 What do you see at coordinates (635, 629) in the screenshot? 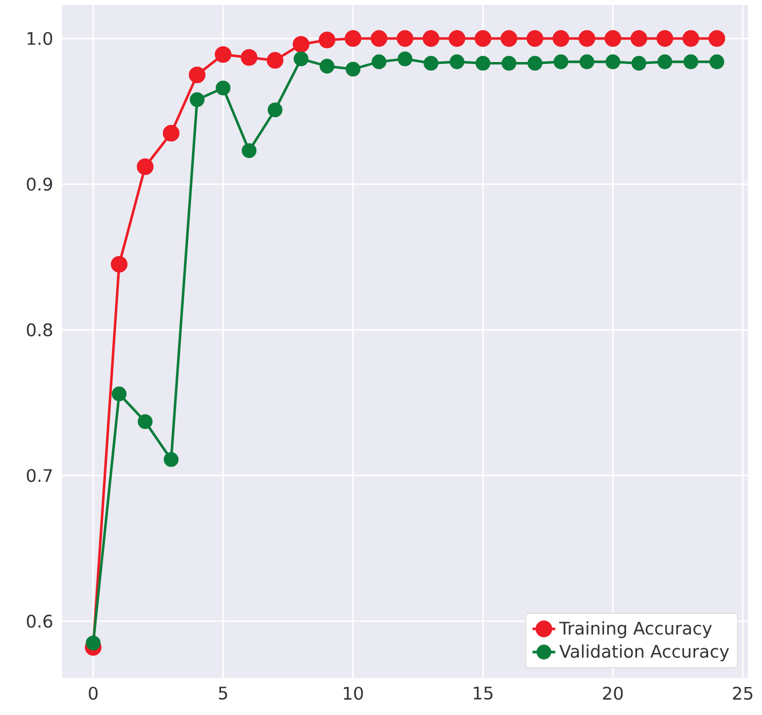
I see `legend-label: Training Accuracy` at bounding box center [635, 629].